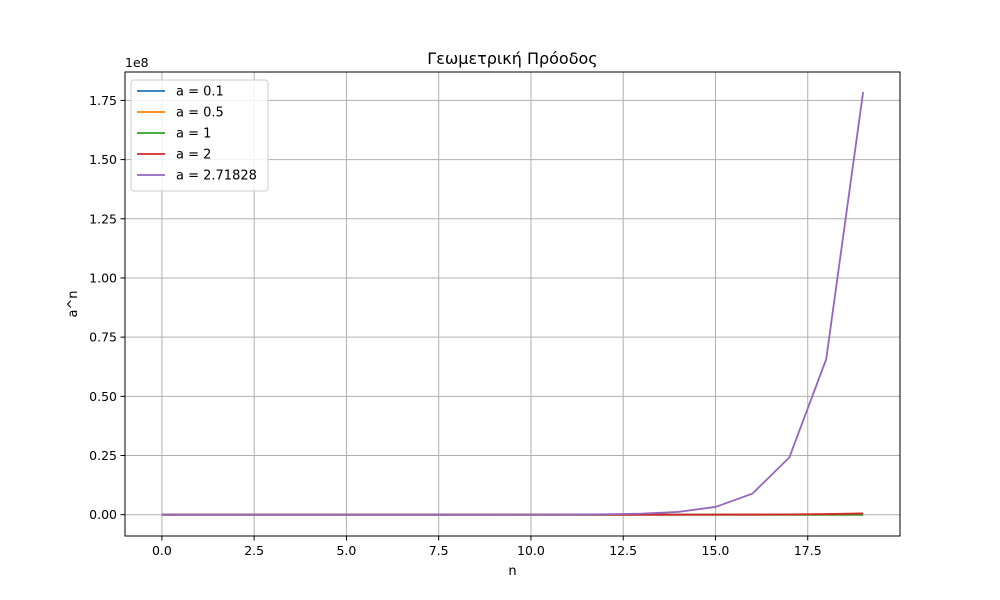 The image size is (1000, 600). What do you see at coordinates (200, 92) in the screenshot?
I see `legend-label: a = 0.1` at bounding box center [200, 92].